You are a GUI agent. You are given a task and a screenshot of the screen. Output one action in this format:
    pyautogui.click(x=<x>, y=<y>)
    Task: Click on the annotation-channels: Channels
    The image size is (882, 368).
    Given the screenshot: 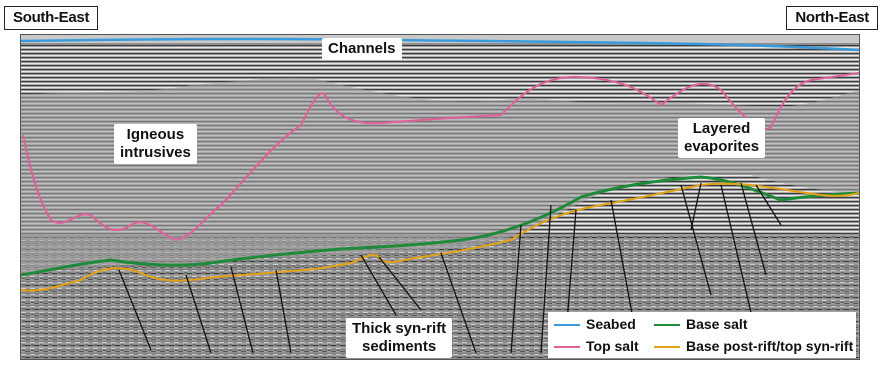 What is the action you would take?
    pyautogui.click(x=362, y=49)
    